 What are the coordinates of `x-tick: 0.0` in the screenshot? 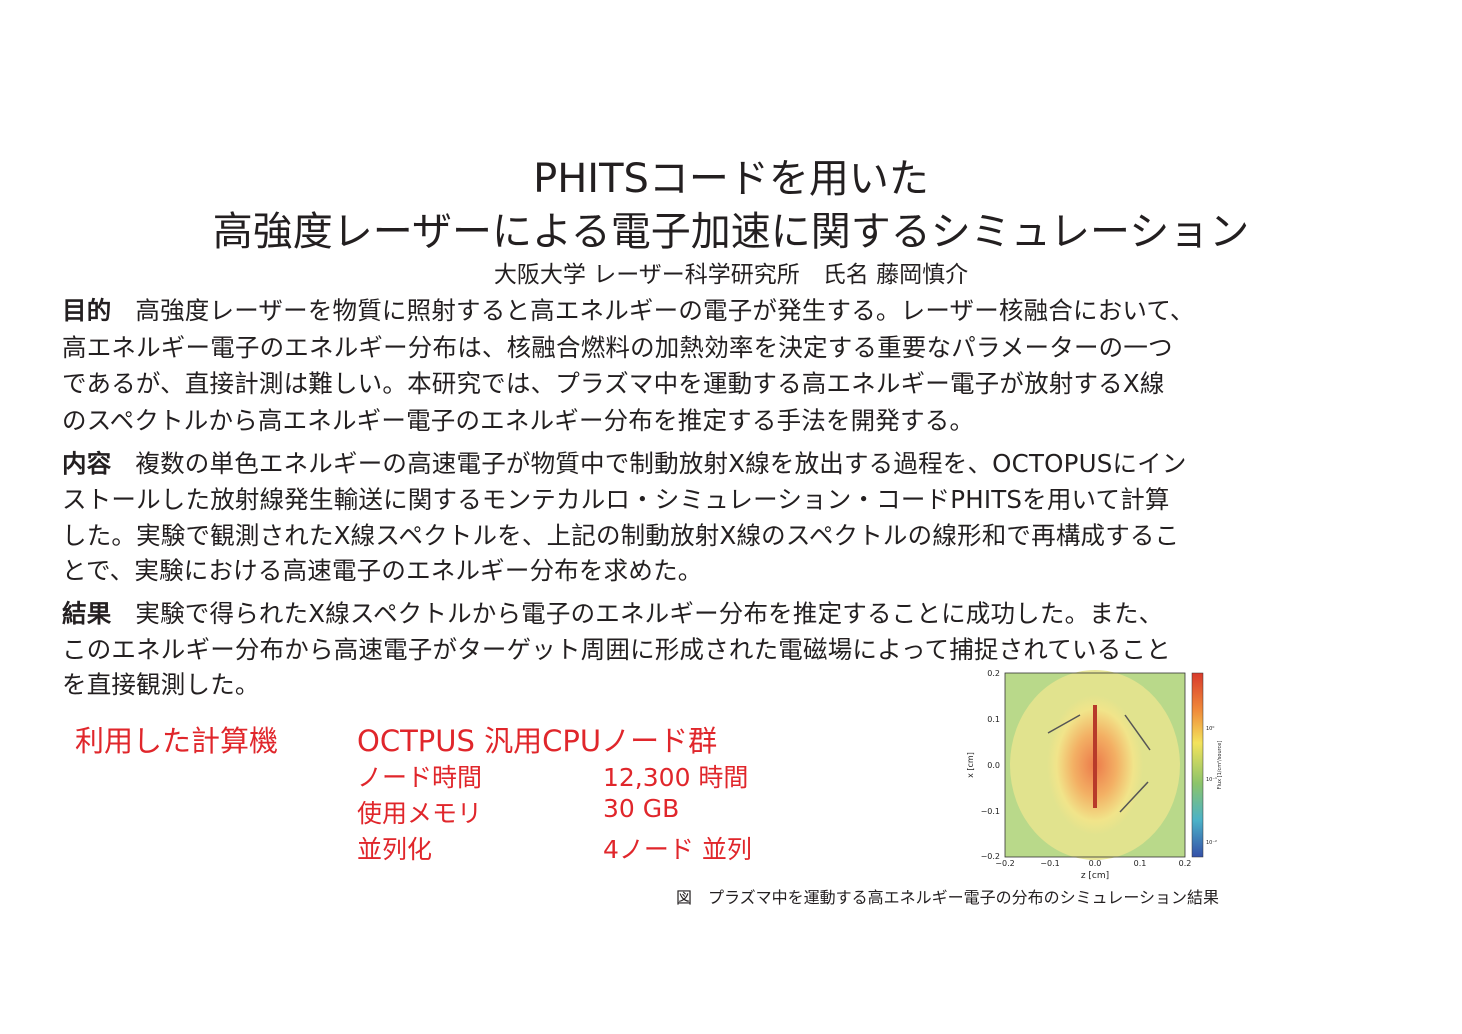 It's located at (1095, 863).